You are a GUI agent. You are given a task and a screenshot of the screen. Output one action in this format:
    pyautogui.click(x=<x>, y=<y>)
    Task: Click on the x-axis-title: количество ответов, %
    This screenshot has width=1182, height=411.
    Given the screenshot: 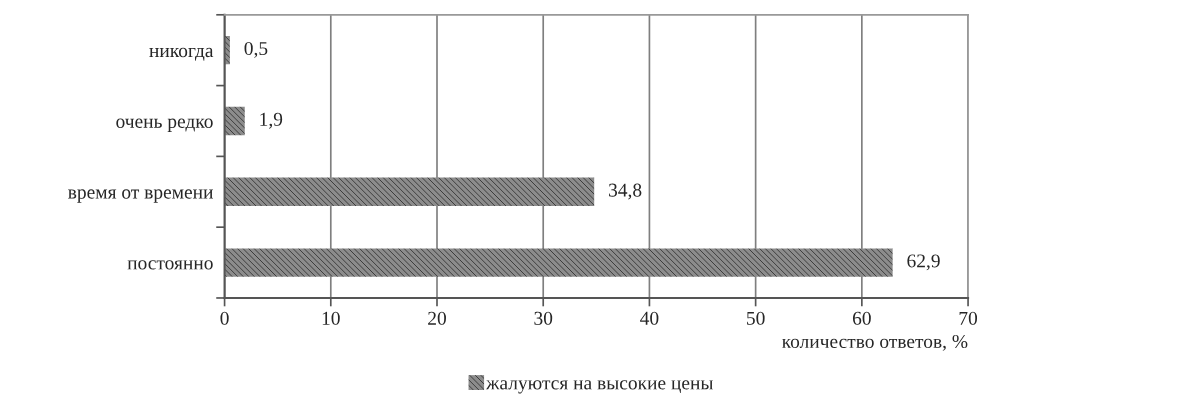 What is the action you would take?
    pyautogui.click(x=875, y=342)
    